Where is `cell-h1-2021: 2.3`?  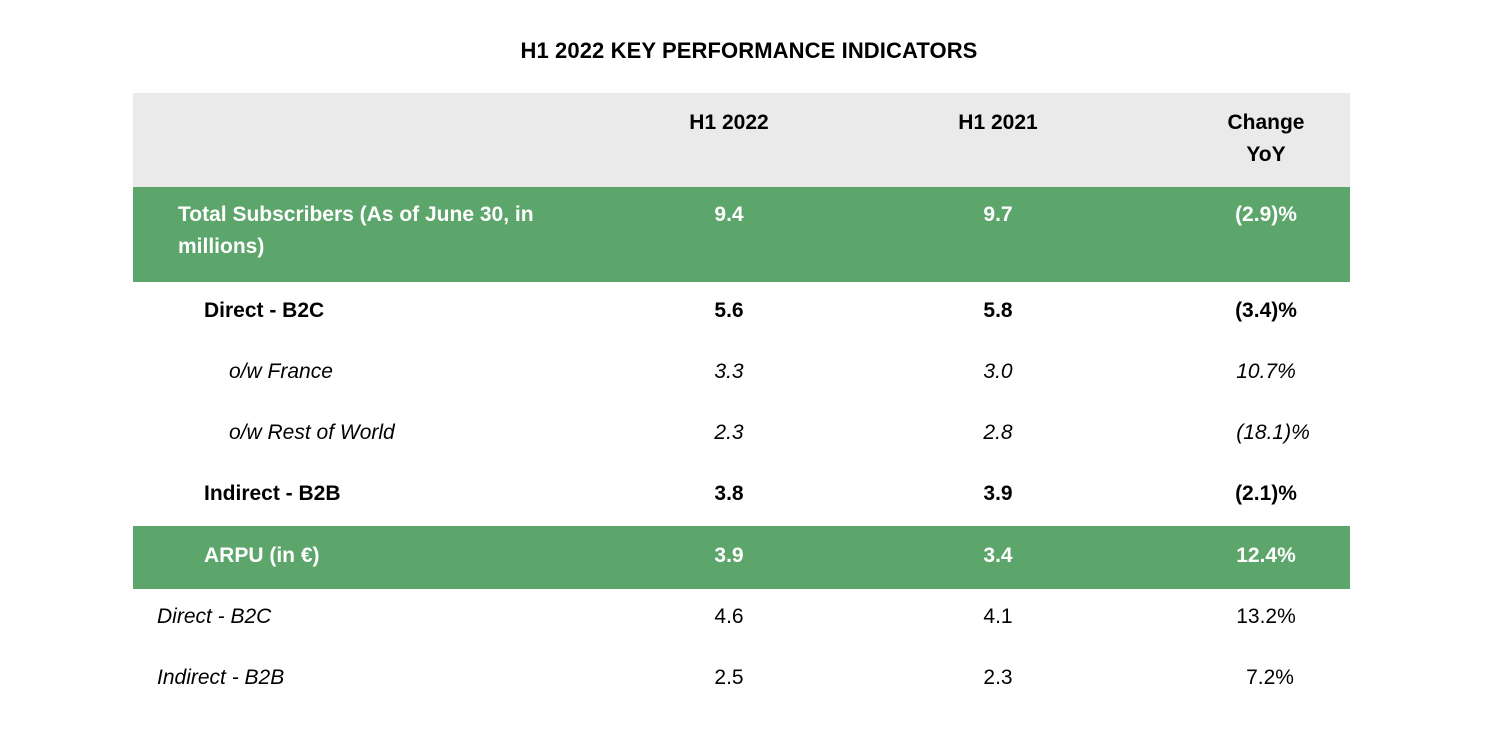
cell-h1-2021: 2.3 is located at coordinates (998, 677).